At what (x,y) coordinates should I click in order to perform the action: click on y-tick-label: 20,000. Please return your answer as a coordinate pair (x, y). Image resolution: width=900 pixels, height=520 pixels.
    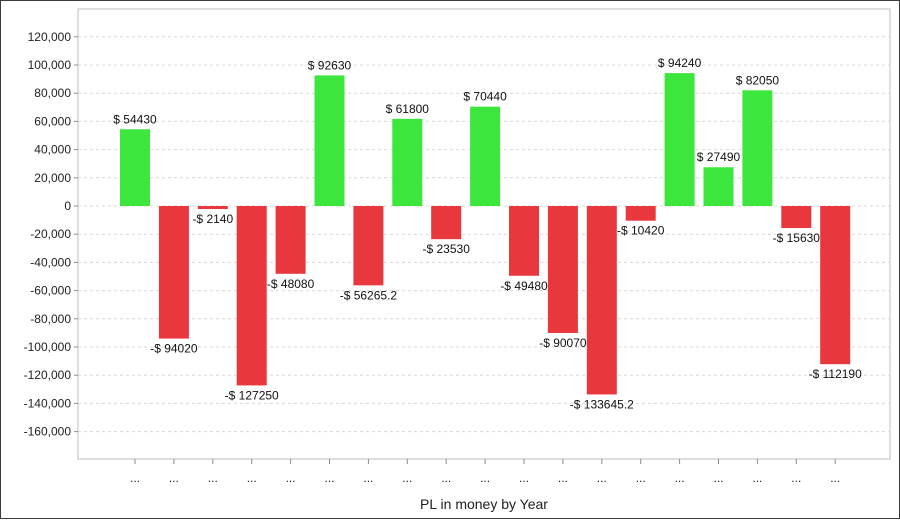
    Looking at the image, I should click on (52, 178).